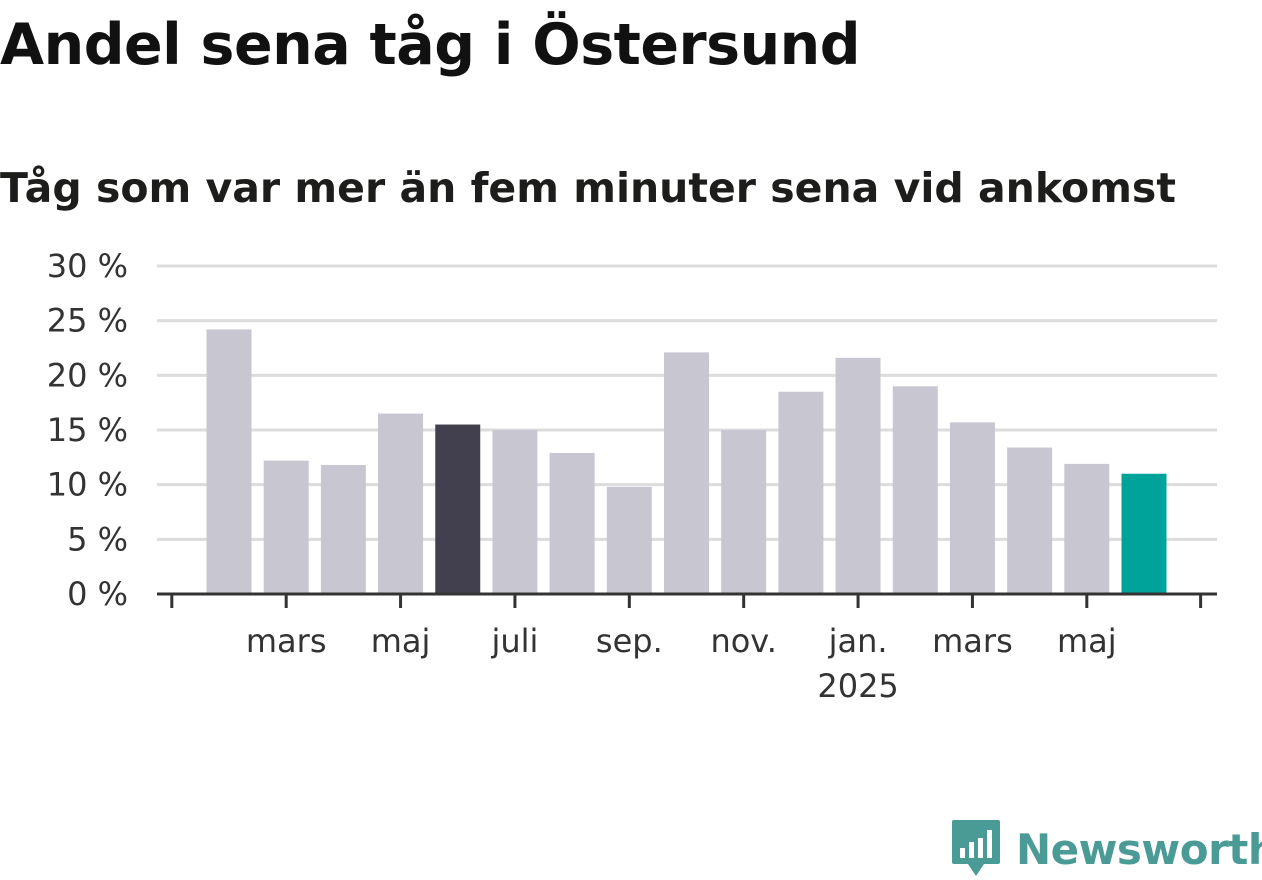 This screenshot has height=880, width=1262. Describe the element at coordinates (687, 648) in the screenshot. I see `x-axis: mars maj juli sep. nov. jan. 2025 mars maj` at that location.